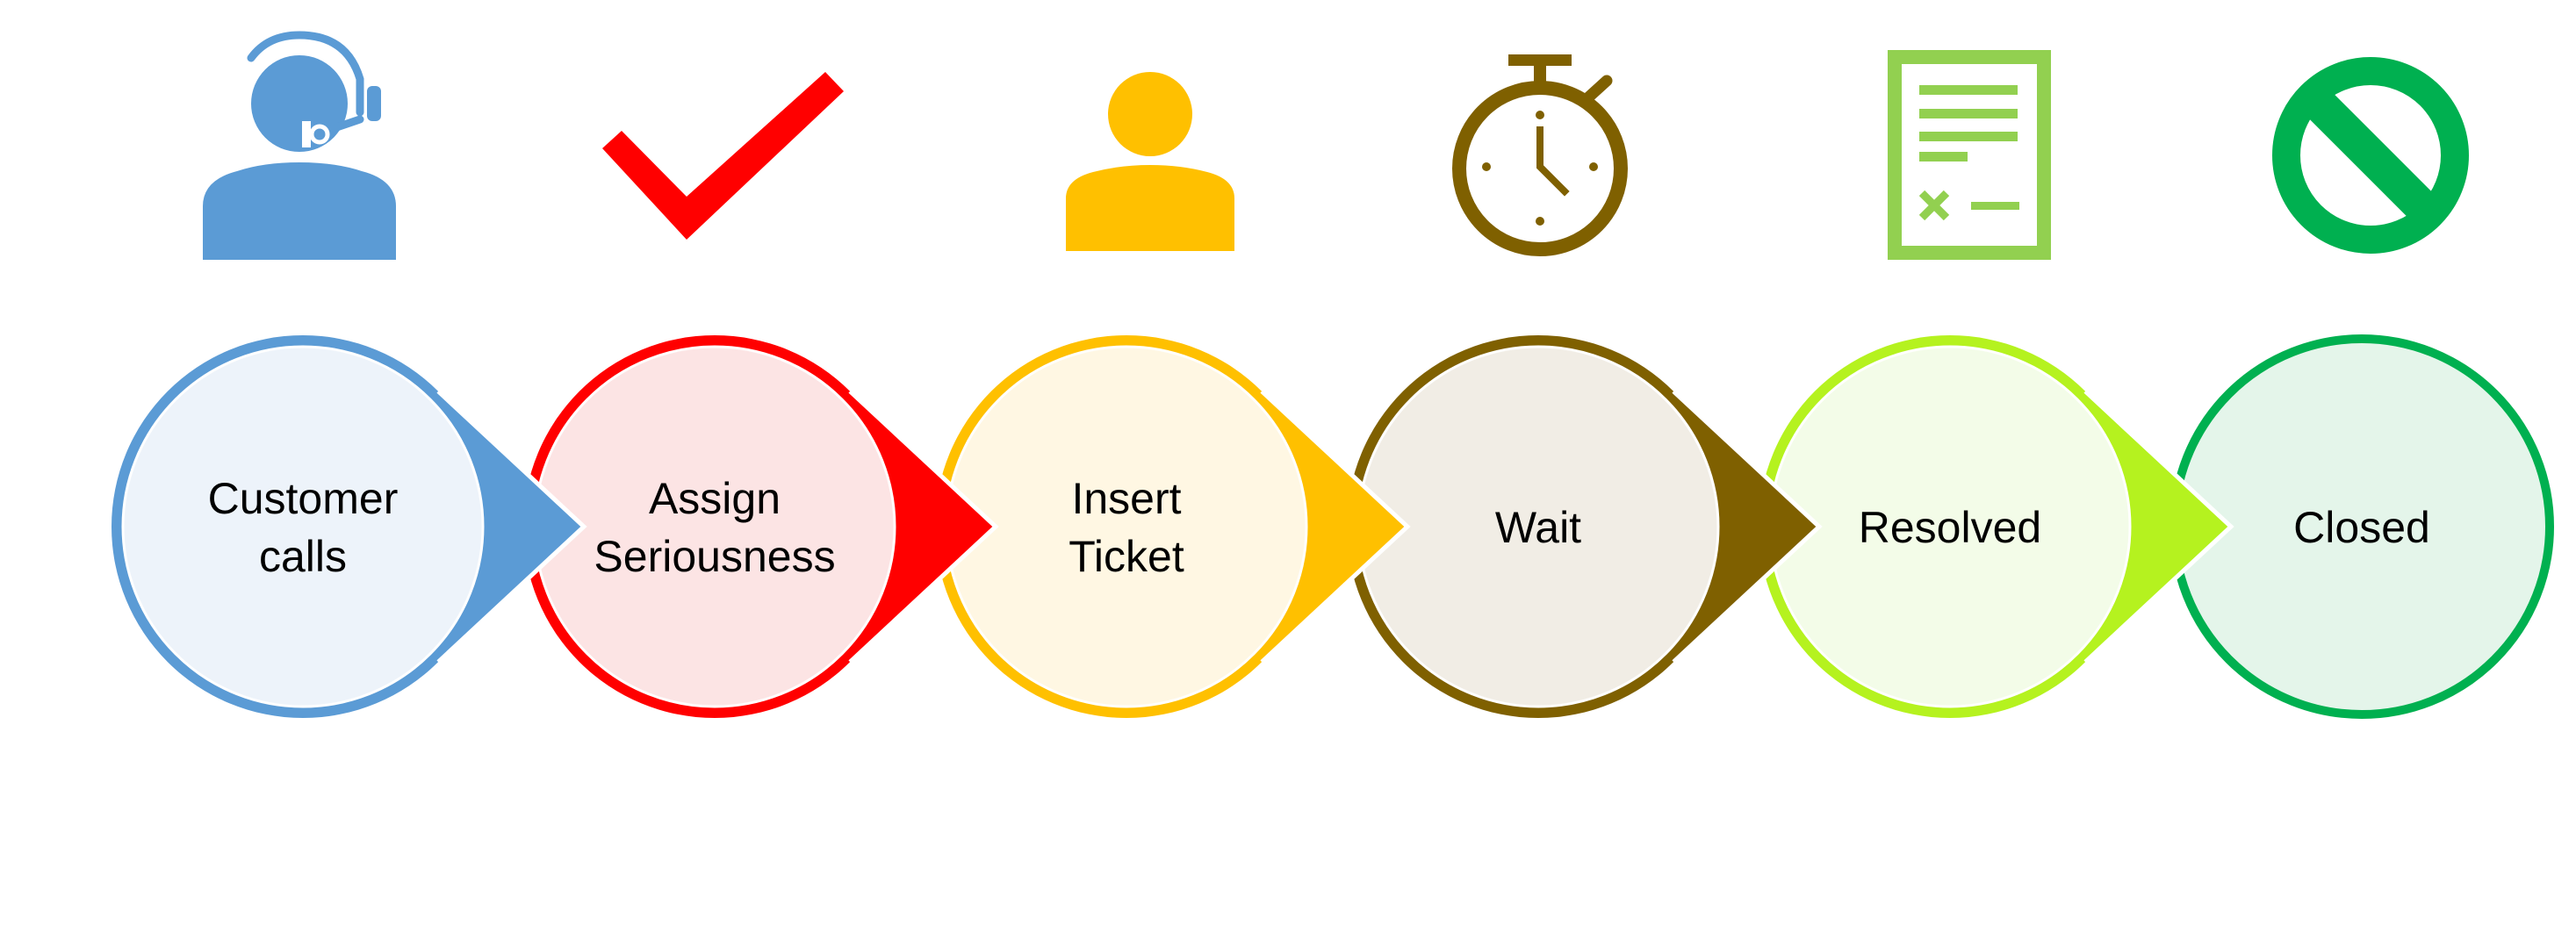 This screenshot has width=2576, height=933. Describe the element at coordinates (714, 556) in the screenshot. I see `step-label: Seriousness` at that location.